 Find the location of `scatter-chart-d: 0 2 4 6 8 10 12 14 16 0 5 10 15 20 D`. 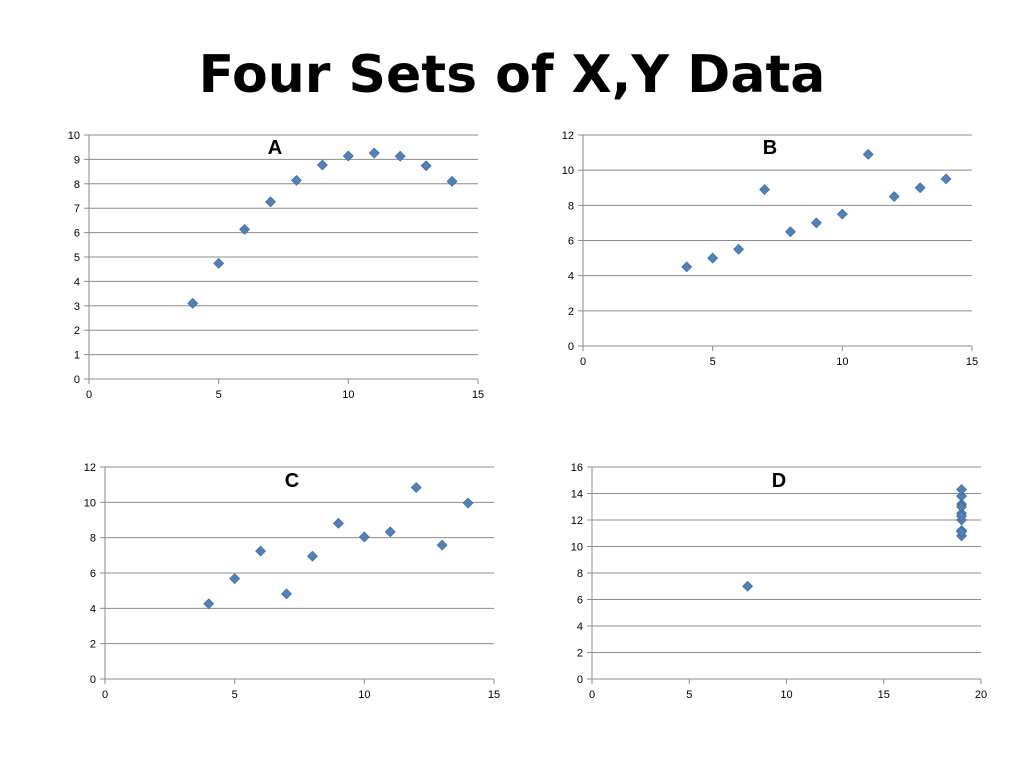

scatter-chart-d: 0 2 4 6 8 10 12 14 16 0 5 10 15 20 D is located at coordinates (779, 581).